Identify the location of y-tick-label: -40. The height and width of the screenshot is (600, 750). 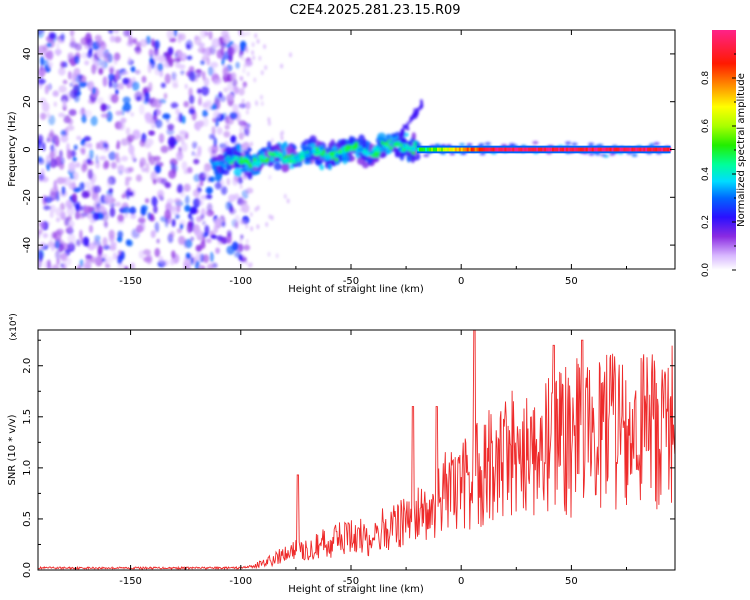
(27, 245).